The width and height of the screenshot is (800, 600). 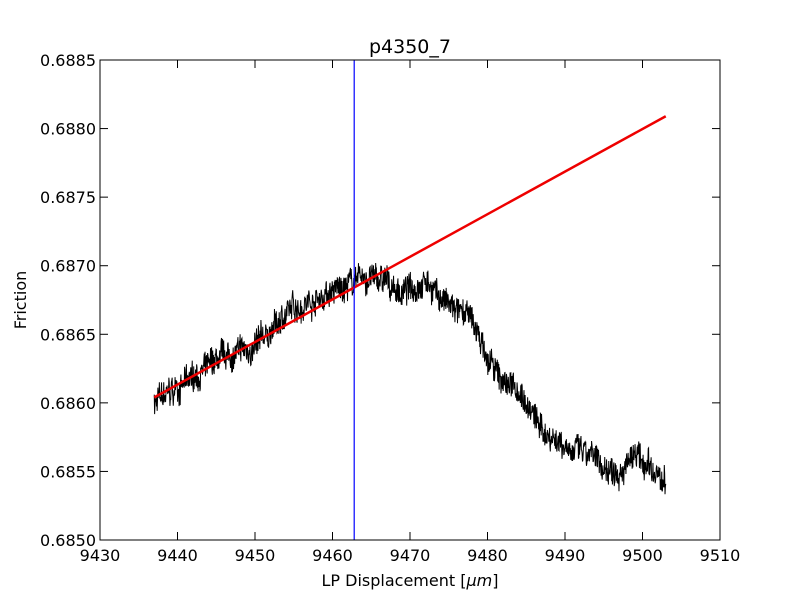 What do you see at coordinates (68, 403) in the screenshot?
I see `y-tick-label: 0.6860` at bounding box center [68, 403].